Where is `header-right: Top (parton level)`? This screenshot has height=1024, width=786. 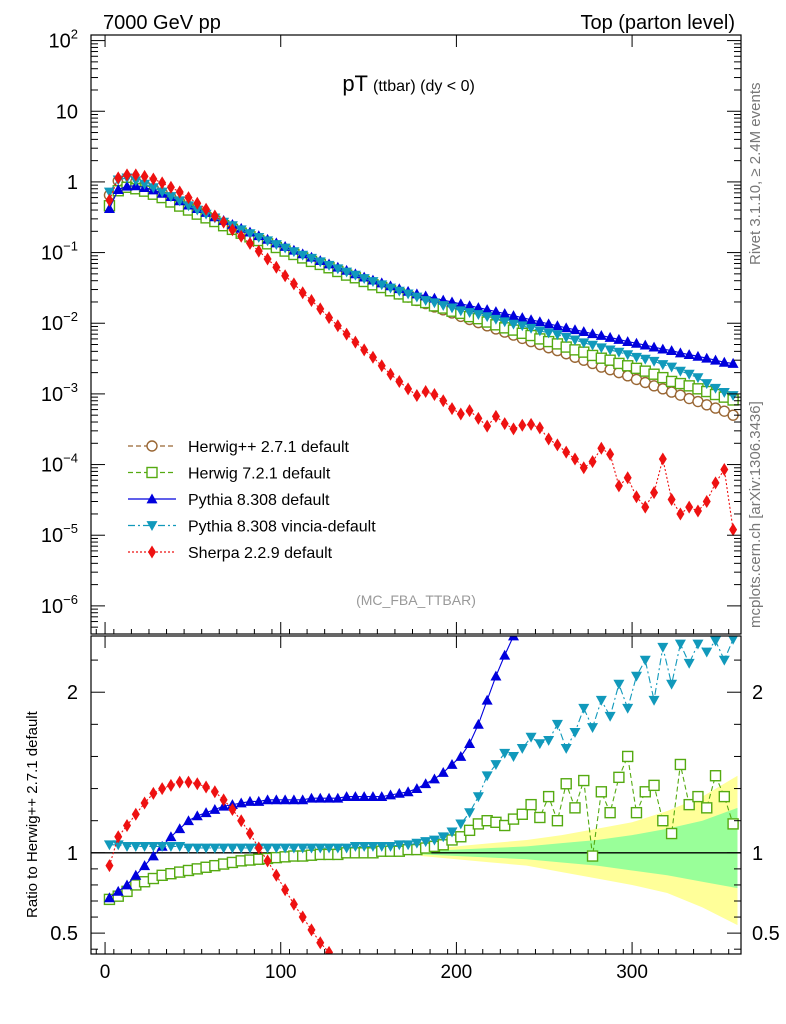 header-right: Top (parton level) is located at coordinates (657, 23).